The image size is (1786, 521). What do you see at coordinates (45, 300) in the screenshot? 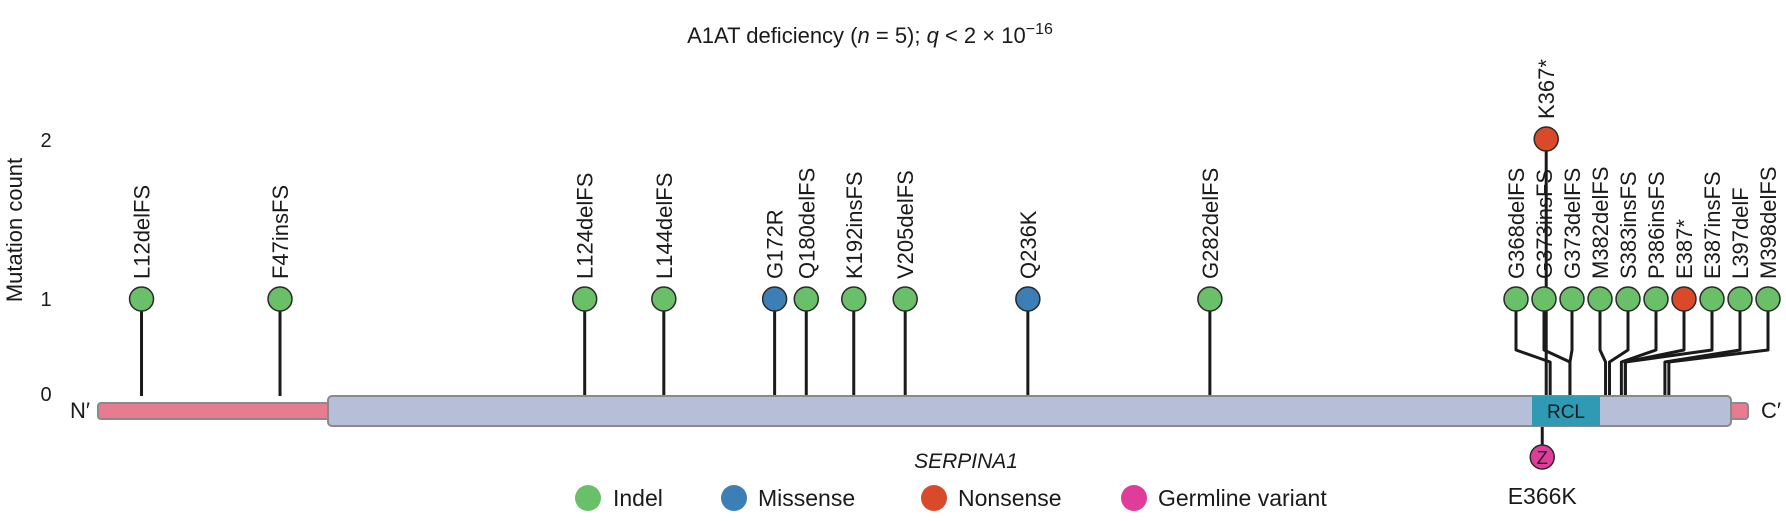
I see `y-tick-label-1: 1` at bounding box center [45, 300].